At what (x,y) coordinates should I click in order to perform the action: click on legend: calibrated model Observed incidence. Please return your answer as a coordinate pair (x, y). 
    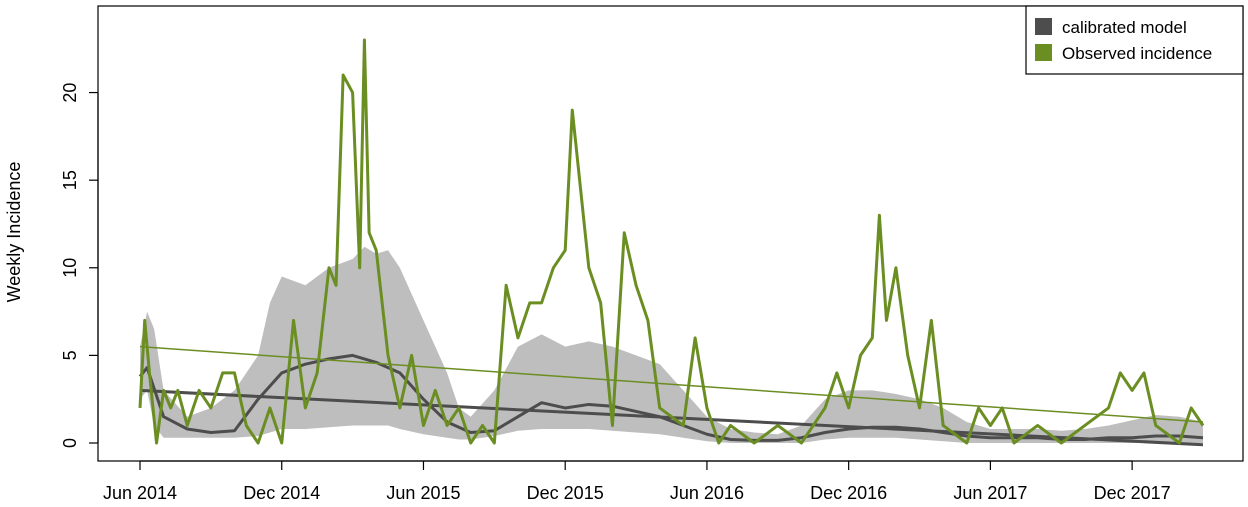
    Looking at the image, I should click on (1134, 40).